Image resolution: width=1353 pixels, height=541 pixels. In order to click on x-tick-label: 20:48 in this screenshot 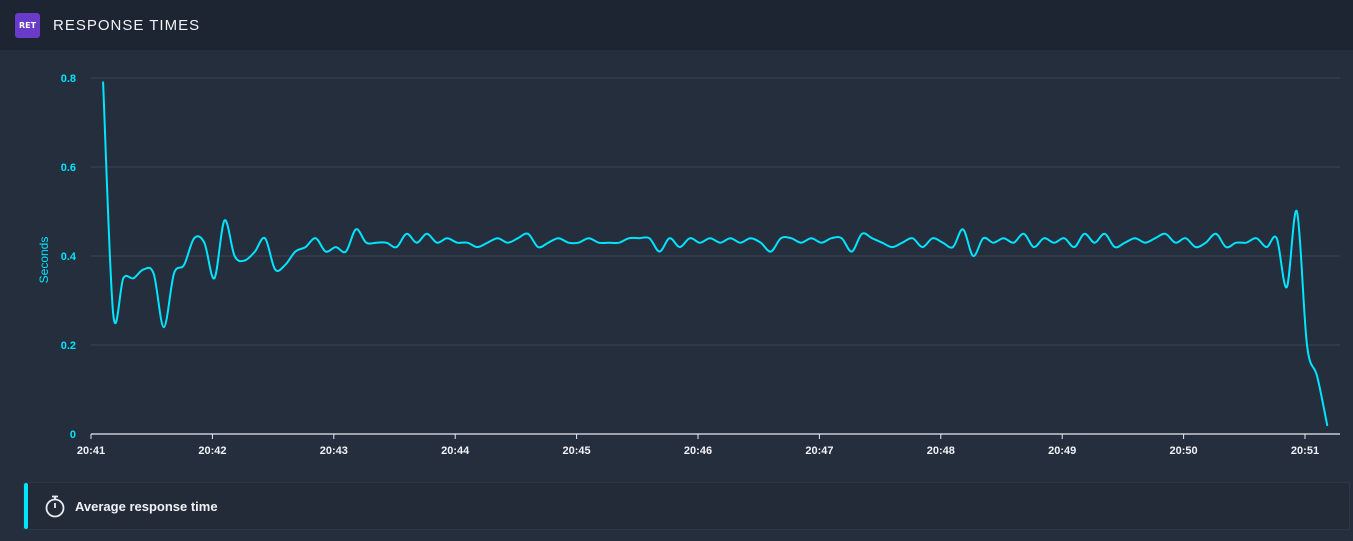, I will do `click(941, 451)`.